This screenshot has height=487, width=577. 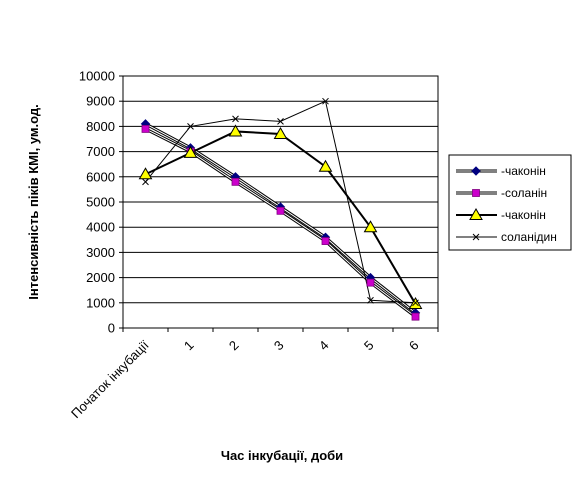 What do you see at coordinates (253, 374) in the screenshot?
I see `x-axis-ticks: Початок інкубації 1 2 3 4 5 6` at bounding box center [253, 374].